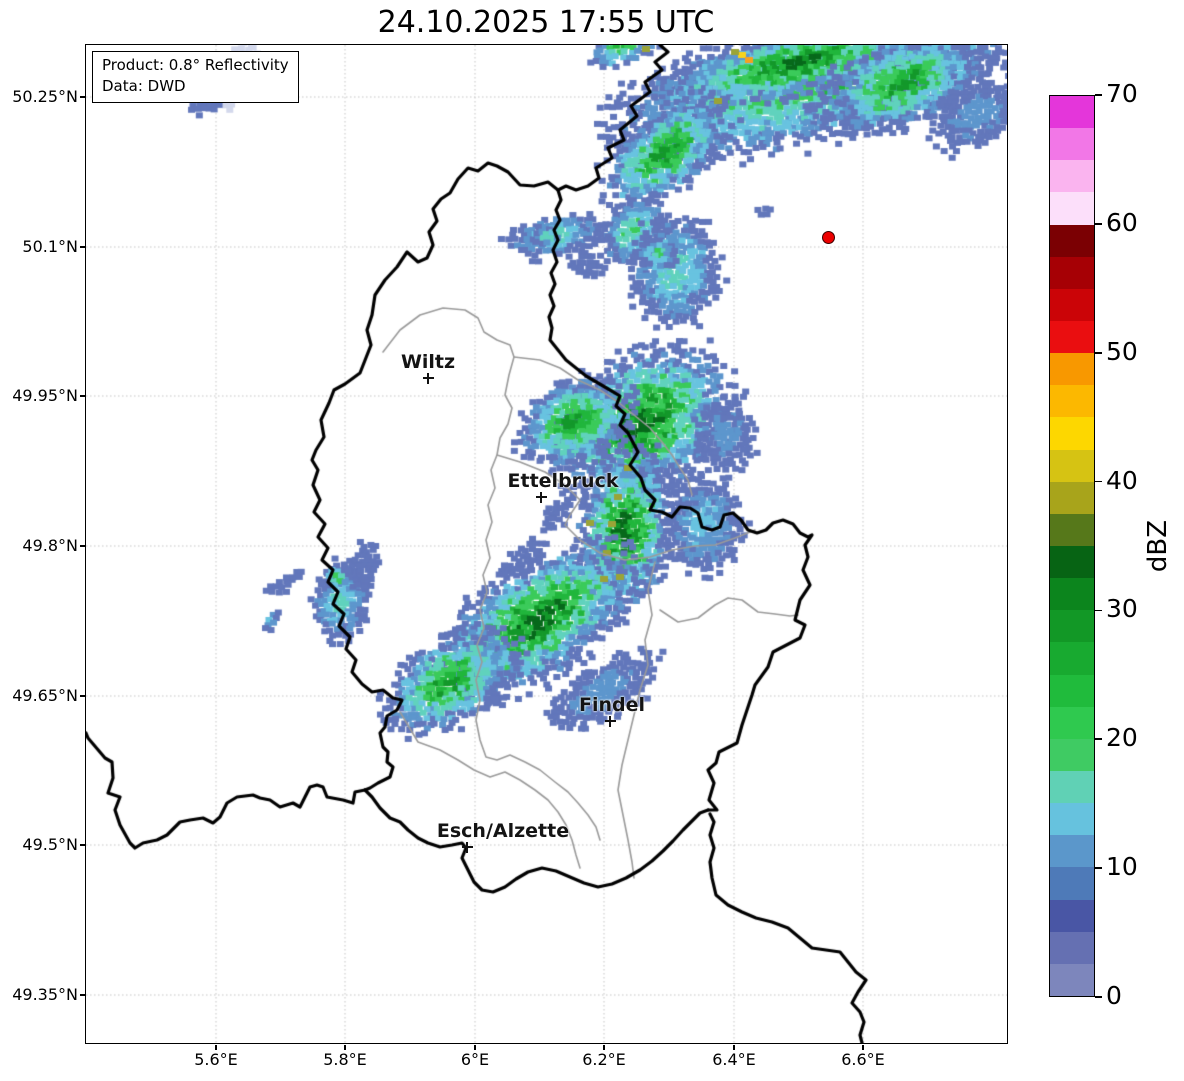  What do you see at coordinates (50, 545) in the screenshot?
I see `lat-tick-label-3: 49.8°N` at bounding box center [50, 545].